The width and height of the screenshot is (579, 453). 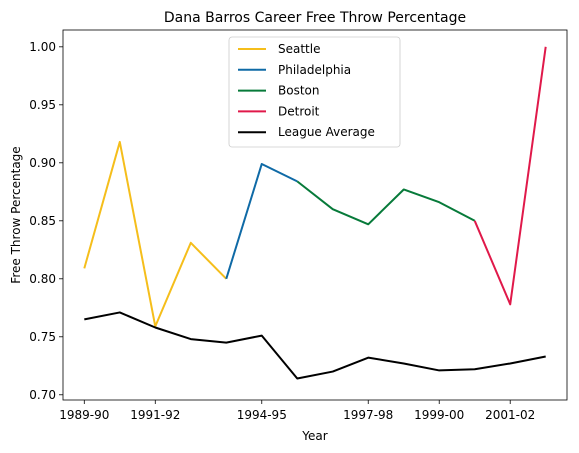 I want to click on y-tick-label: 0.95, so click(x=42, y=105).